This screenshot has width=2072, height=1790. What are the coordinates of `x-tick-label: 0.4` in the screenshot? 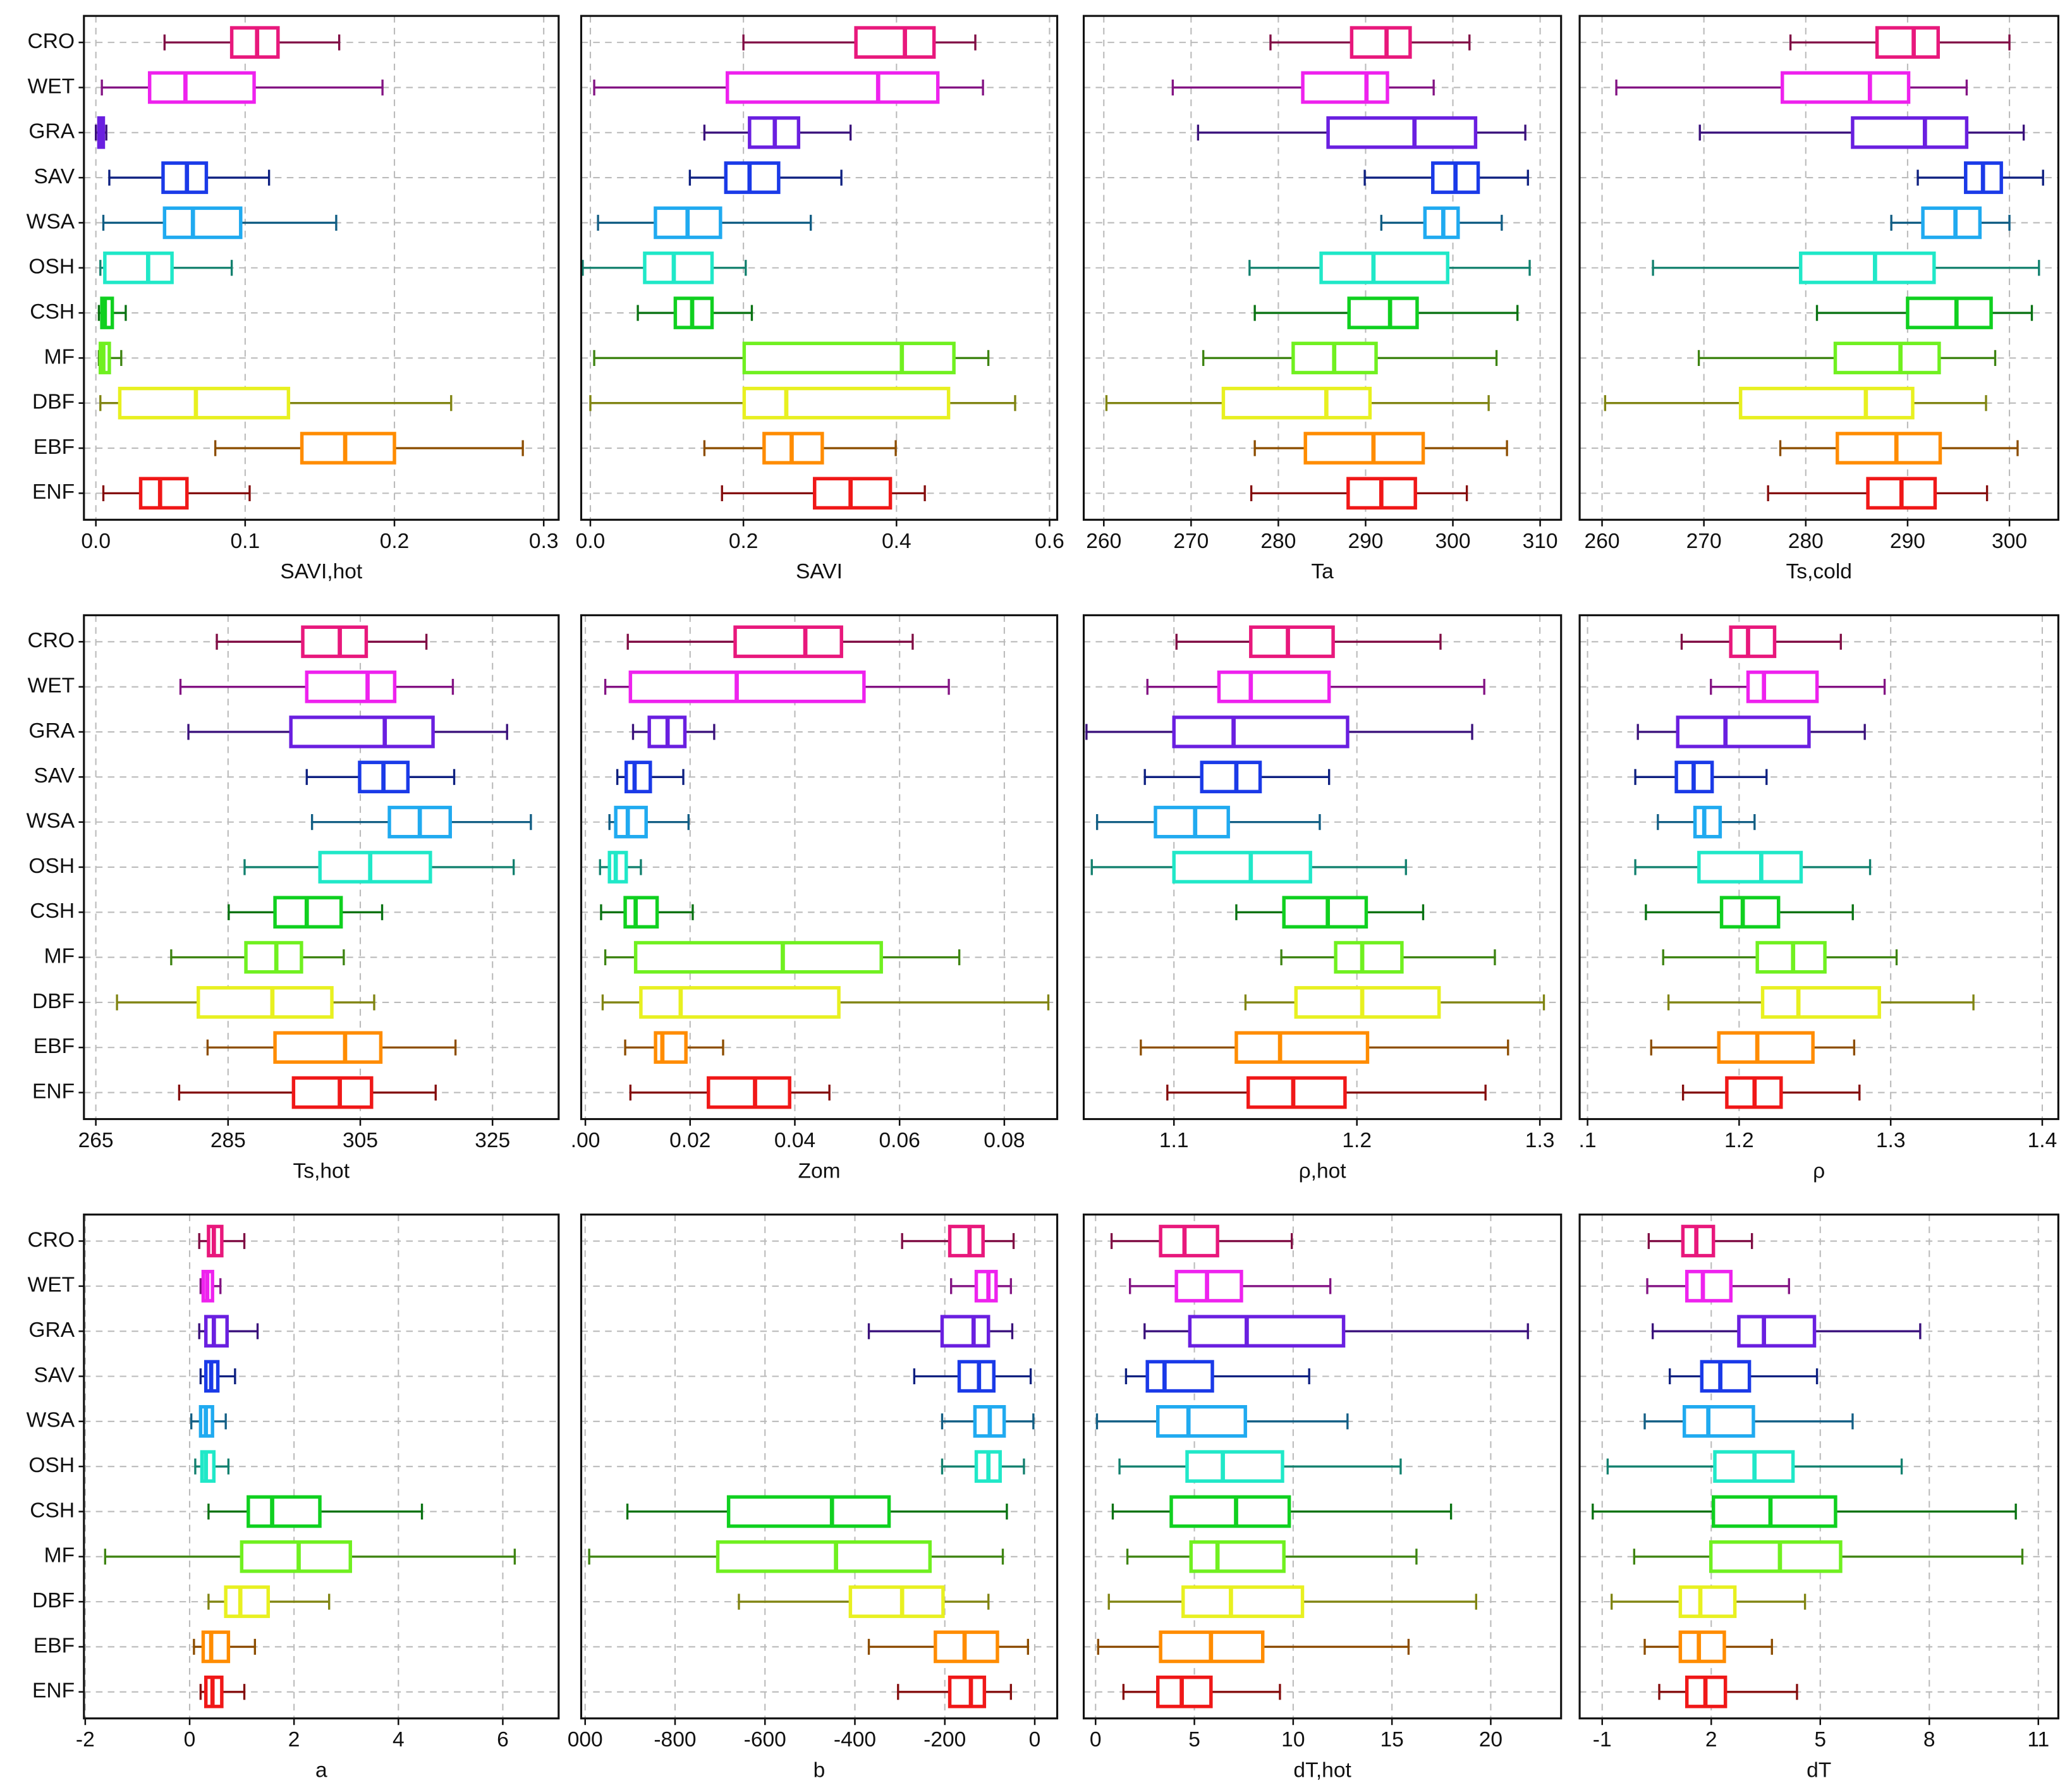 It's located at (896, 542).